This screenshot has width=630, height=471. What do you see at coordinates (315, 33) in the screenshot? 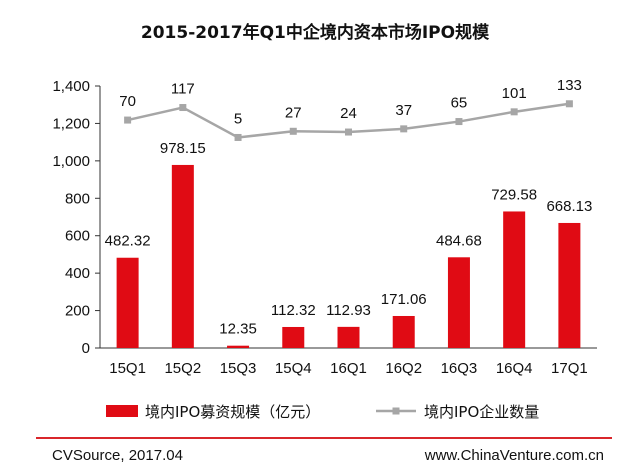
I see `chart-title: 2015-2017年Q1中企境内资本市场IPO规模` at bounding box center [315, 33].